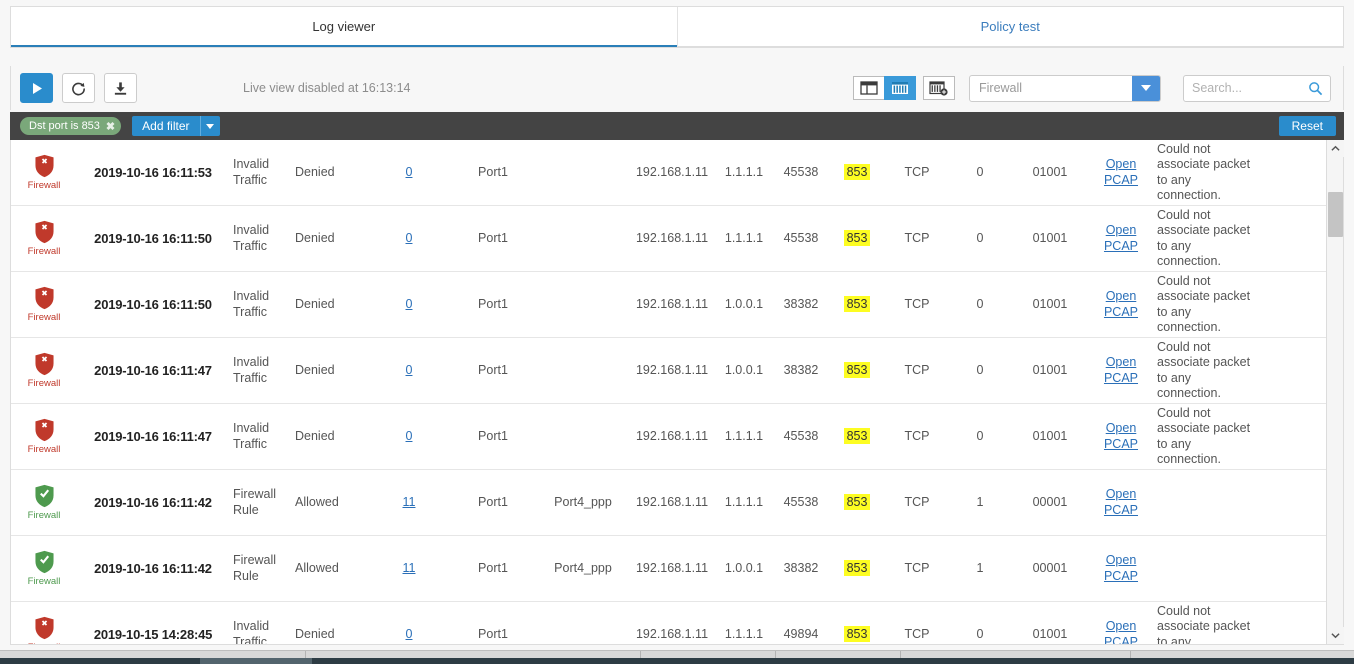 Image resolution: width=1354 pixels, height=664 pixels. Describe the element at coordinates (900, 88) in the screenshot. I see `column-view-button` at that location.